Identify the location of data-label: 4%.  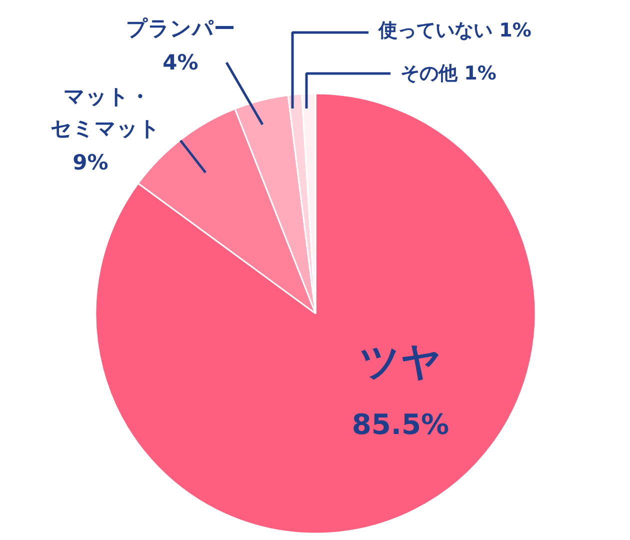
(180, 62).